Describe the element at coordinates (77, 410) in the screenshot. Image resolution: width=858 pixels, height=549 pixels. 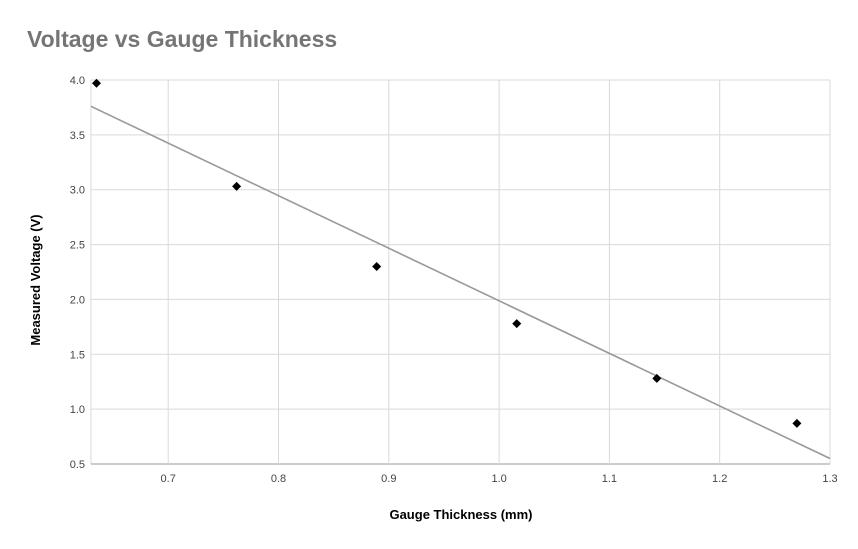
I see `y-tick-label: 1.0` at that location.